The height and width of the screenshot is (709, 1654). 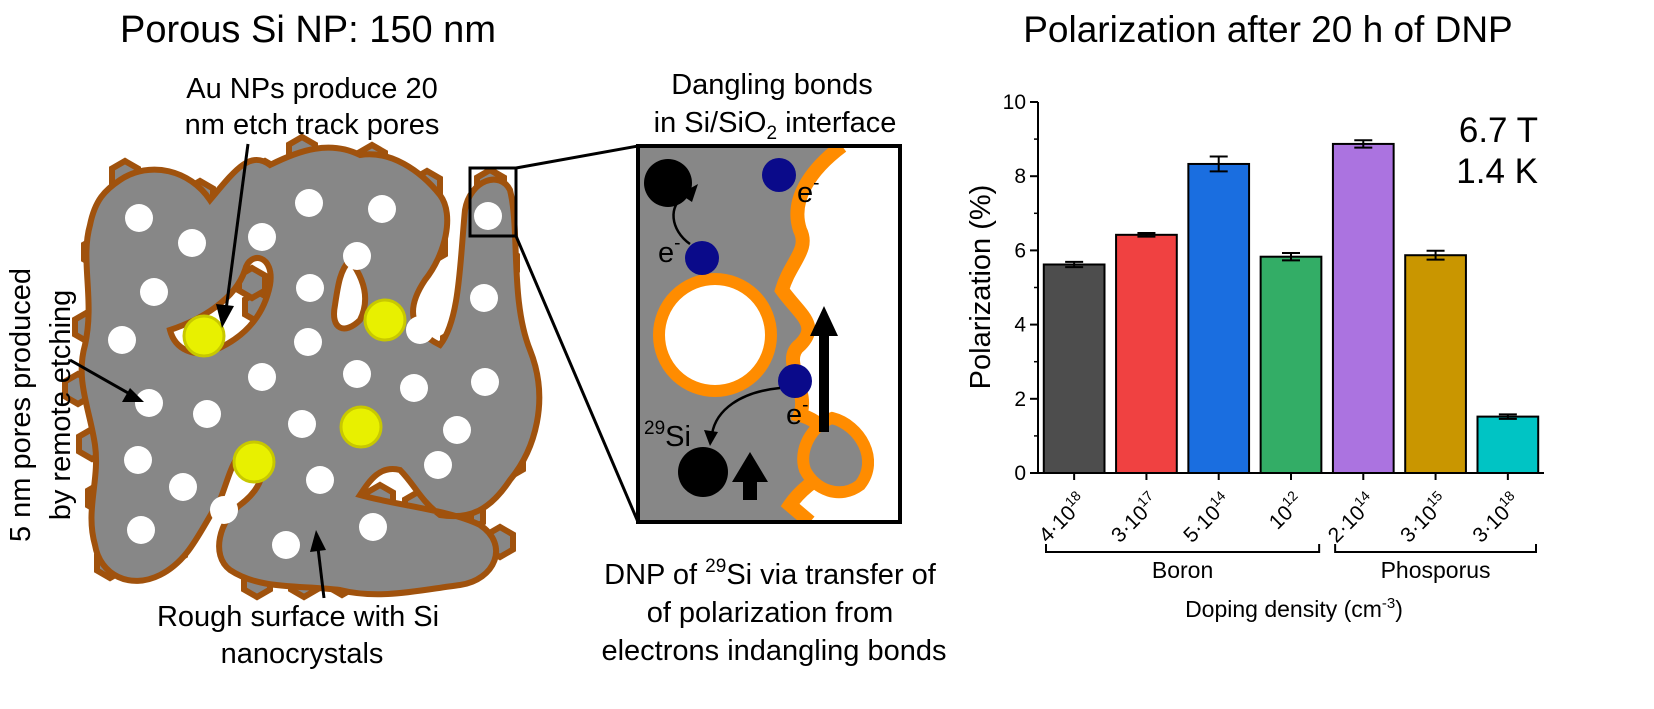 I want to click on remote-pores-label-line1: 5 nm pores produced, so click(x=21, y=405).